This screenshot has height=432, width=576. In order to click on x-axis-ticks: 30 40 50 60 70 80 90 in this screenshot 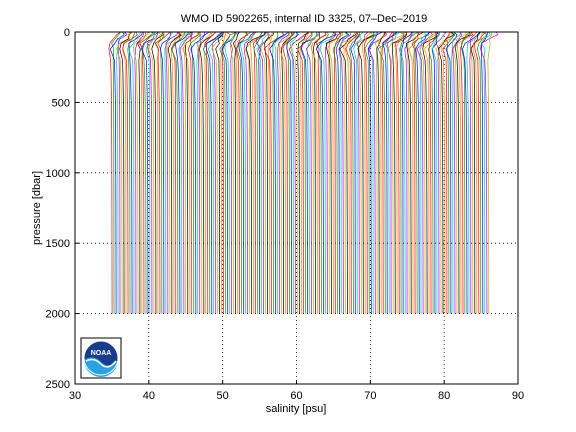, I will do `click(296, 391)`.